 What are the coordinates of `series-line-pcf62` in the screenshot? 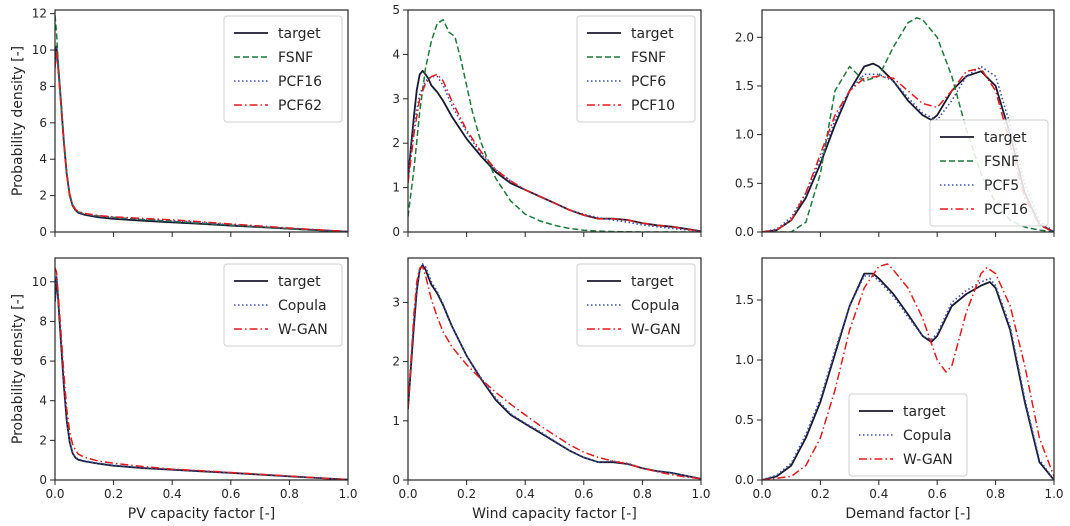 It's located at (201, 141).